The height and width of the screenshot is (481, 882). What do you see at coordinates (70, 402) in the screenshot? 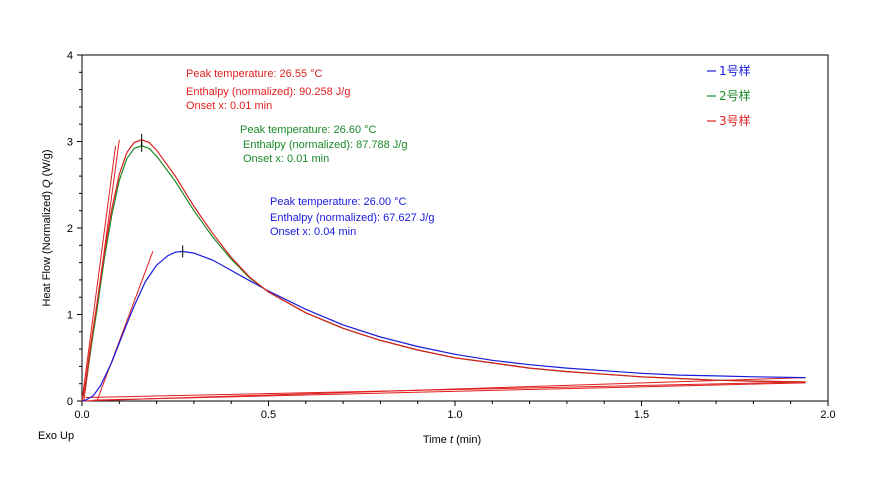
I see `y-tick-label: 0` at bounding box center [70, 402].